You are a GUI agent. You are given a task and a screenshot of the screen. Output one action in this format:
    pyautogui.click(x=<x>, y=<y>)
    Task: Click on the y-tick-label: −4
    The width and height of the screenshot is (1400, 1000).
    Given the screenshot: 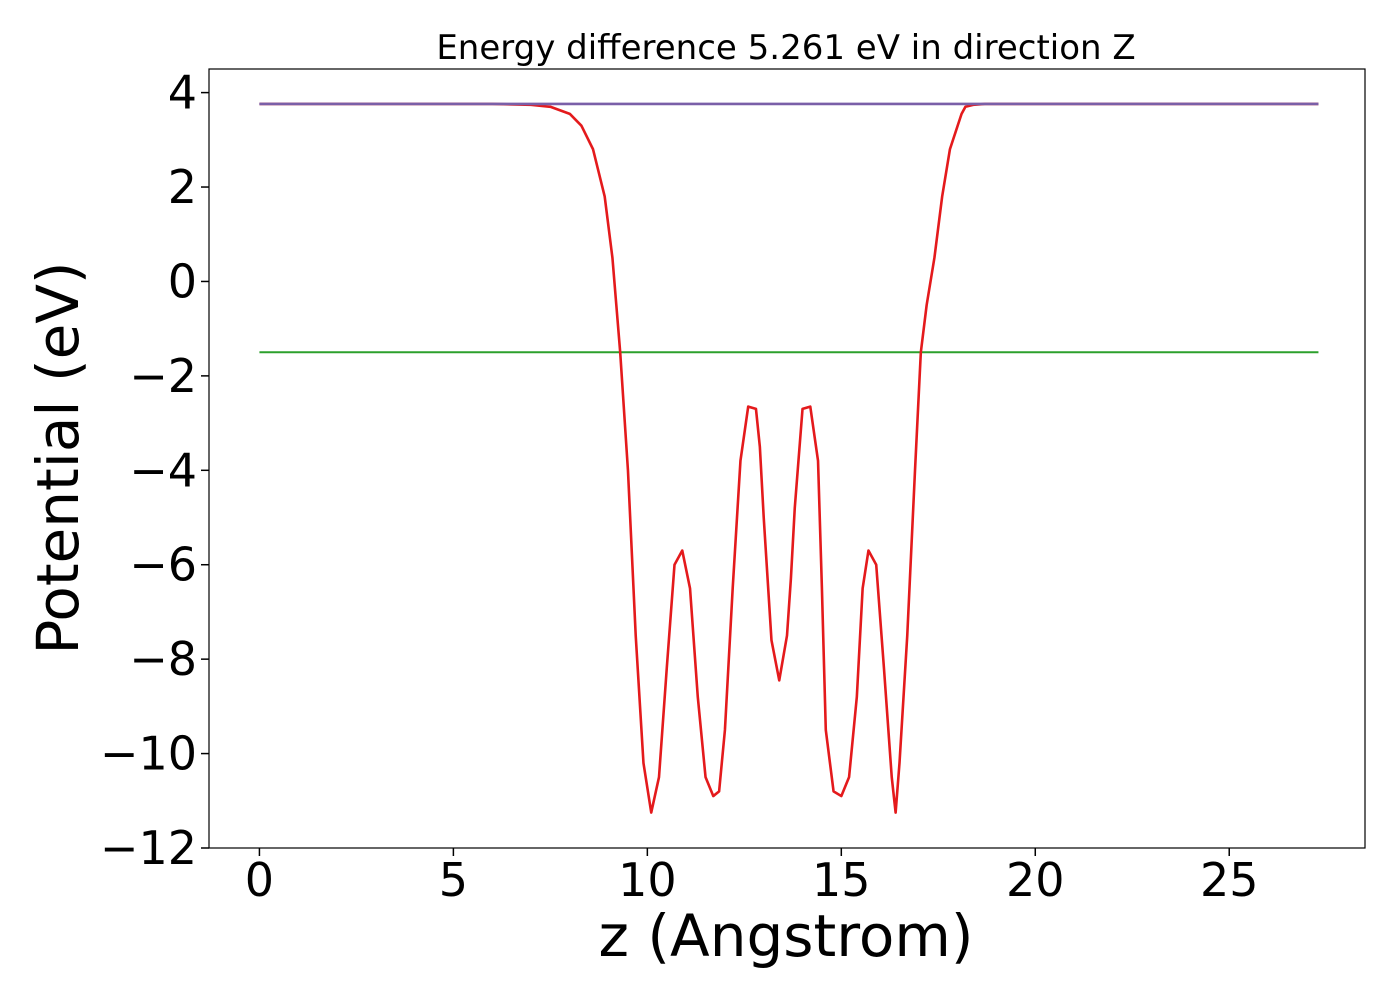 What is the action you would take?
    pyautogui.click(x=163, y=470)
    